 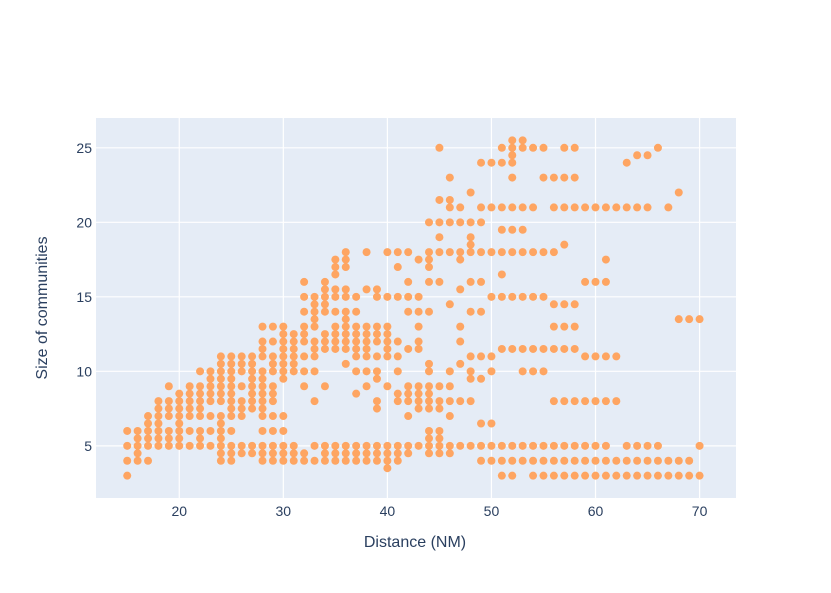 What do you see at coordinates (179, 511) in the screenshot?
I see `x-tick-label: 20` at bounding box center [179, 511].